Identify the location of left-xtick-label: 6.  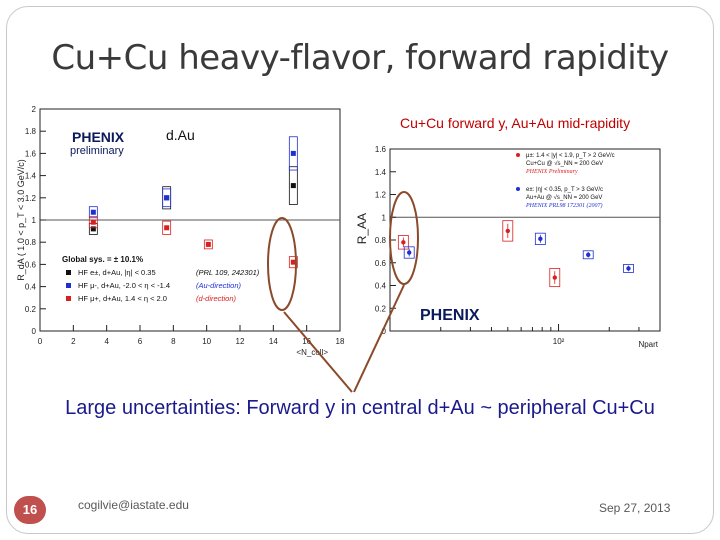
(140, 341).